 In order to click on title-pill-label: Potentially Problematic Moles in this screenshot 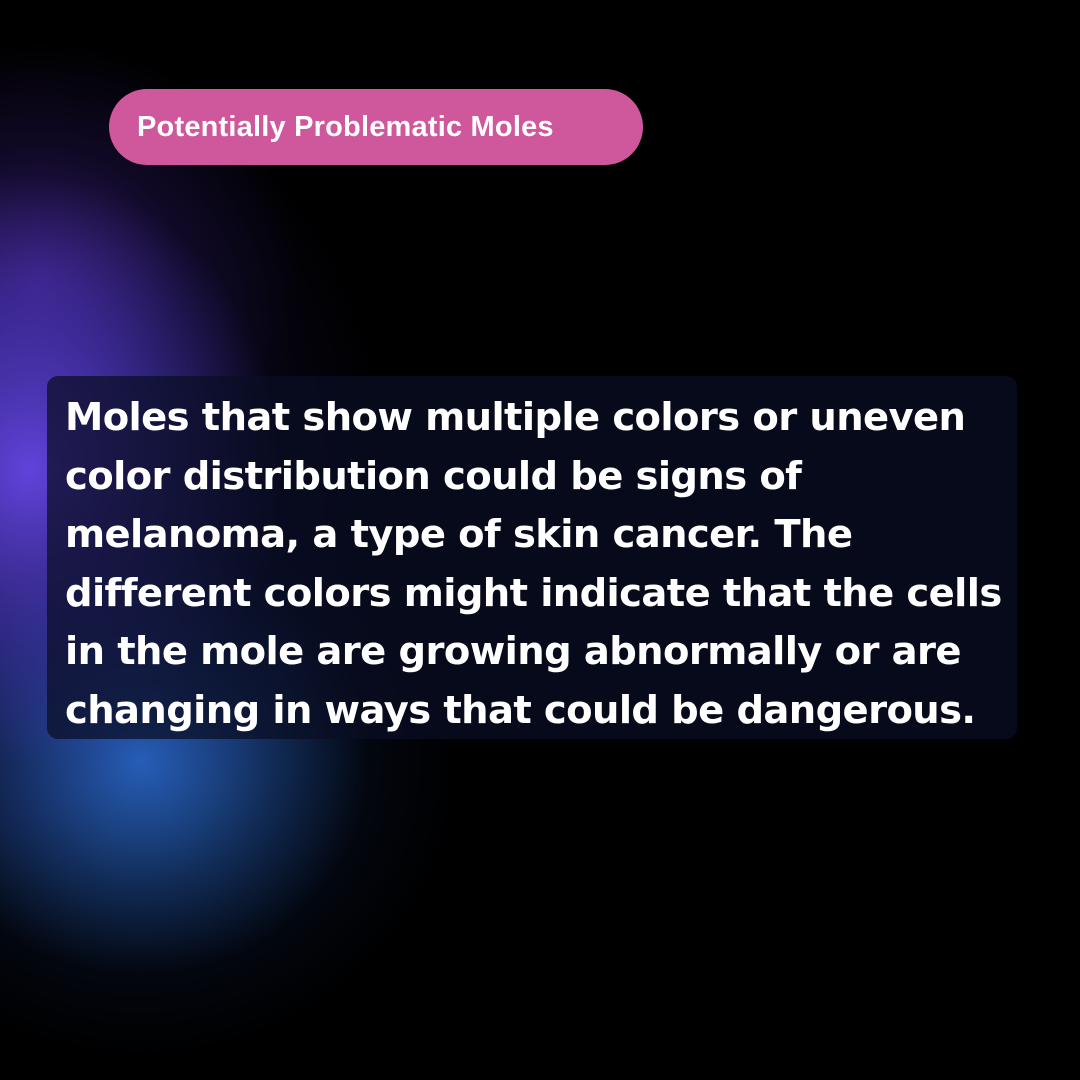, I will do `click(345, 126)`.